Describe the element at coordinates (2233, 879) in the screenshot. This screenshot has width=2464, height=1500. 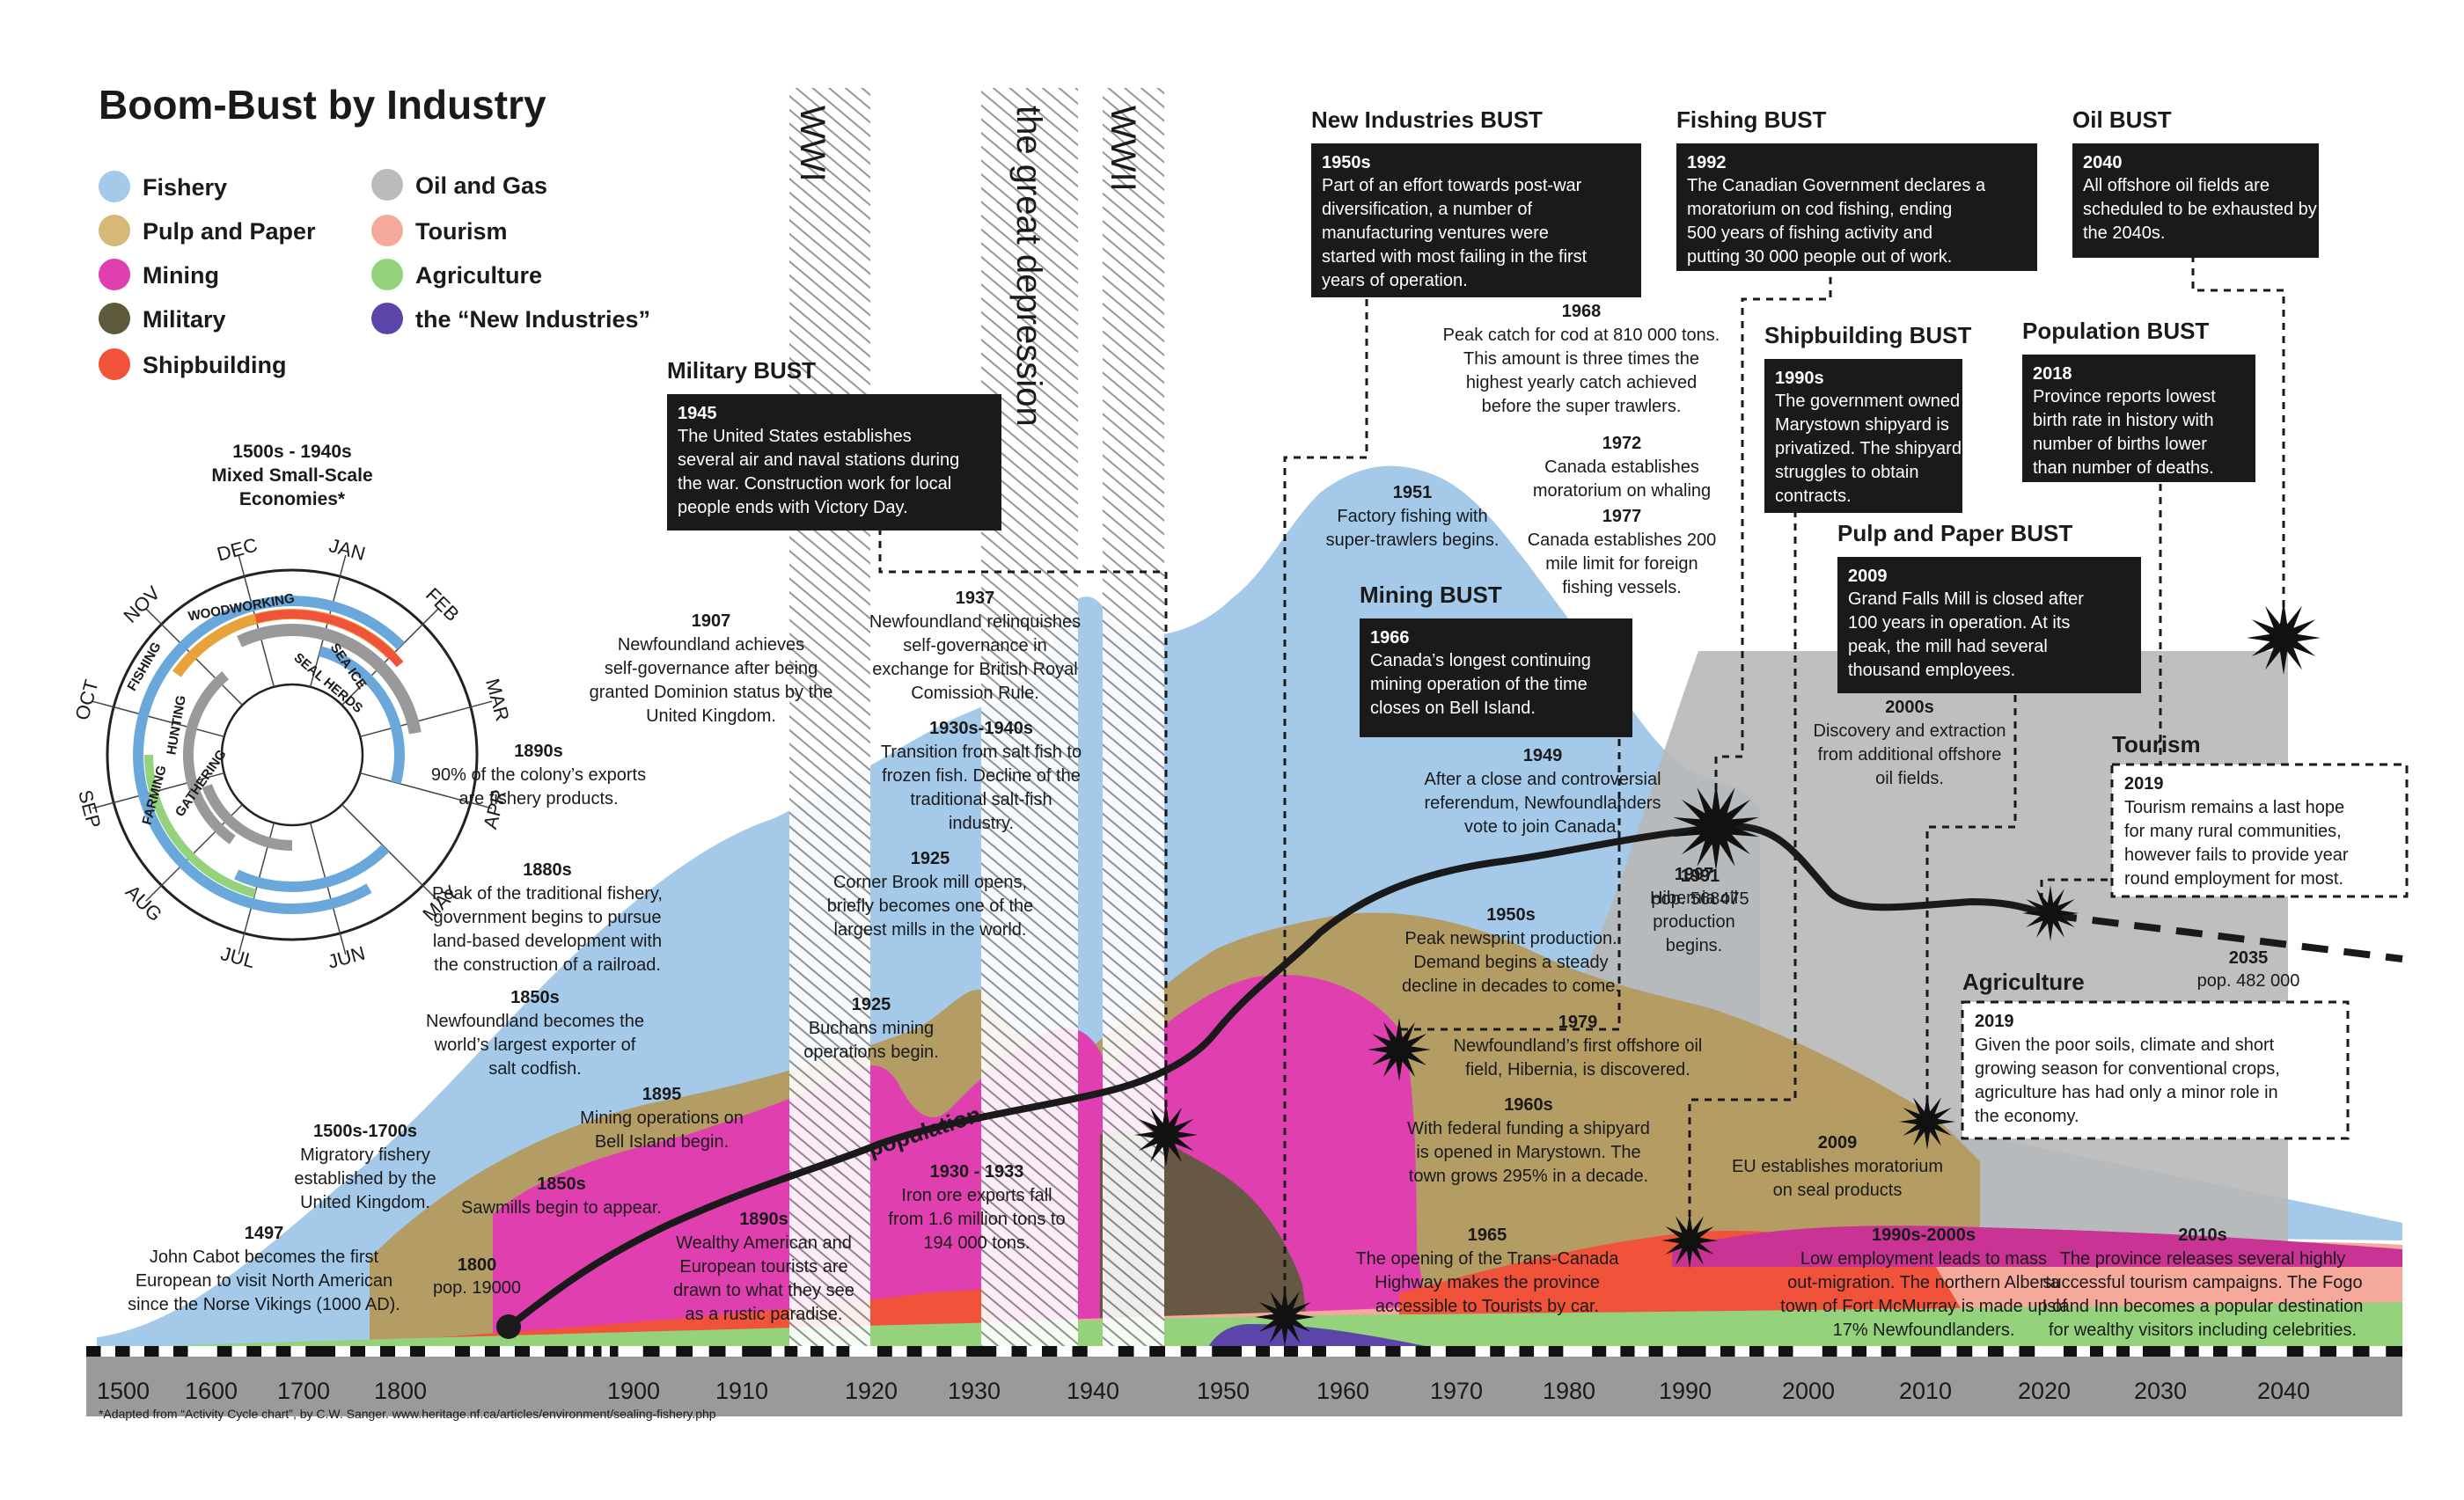
I see `dashed-box-line: round employment for most.` at that location.